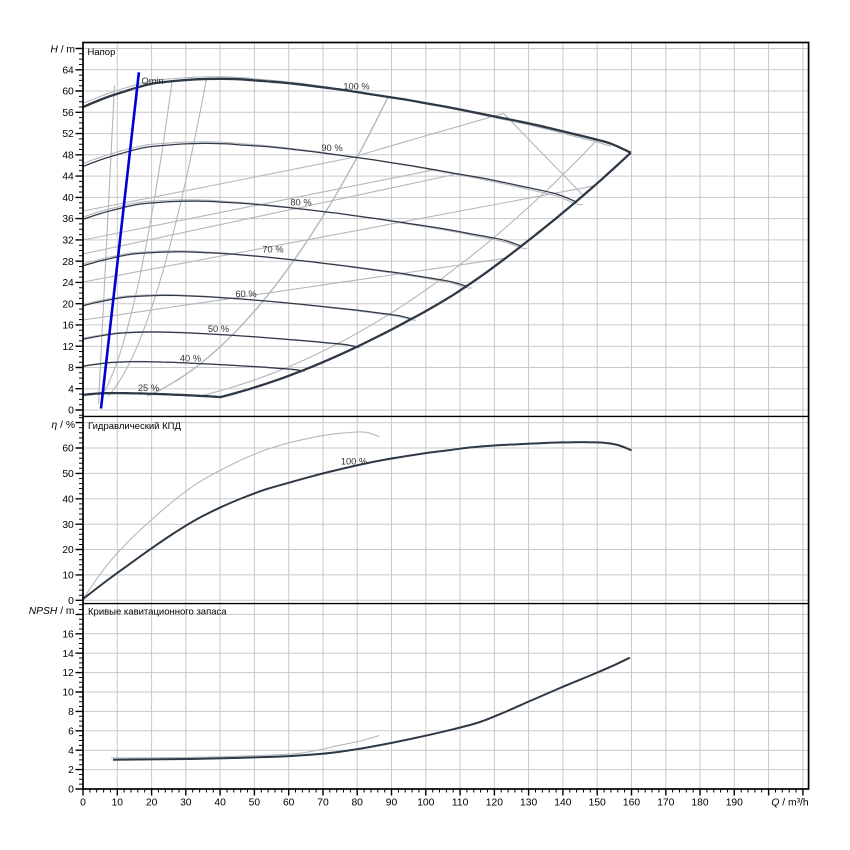 The height and width of the screenshot is (850, 850). Describe the element at coordinates (157, 611) in the screenshot. I see `svg-text: Кривые кавитационного запаса` at that location.